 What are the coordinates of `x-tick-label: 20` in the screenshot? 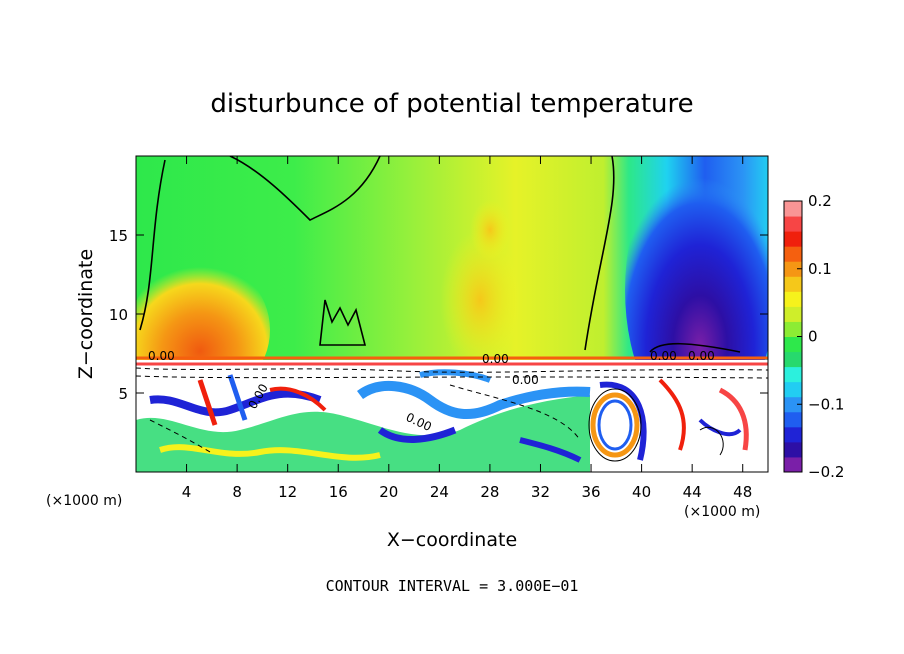 It's located at (388, 492).